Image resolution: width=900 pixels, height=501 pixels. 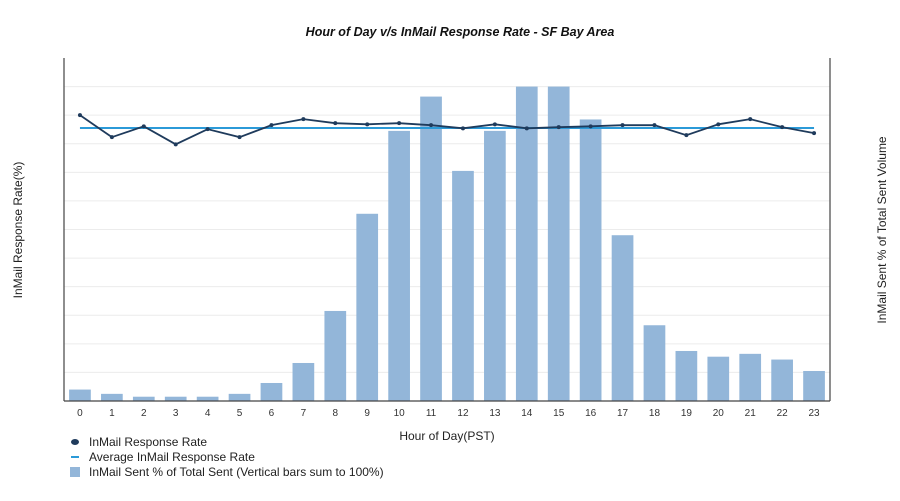 What do you see at coordinates (75, 471) in the screenshot?
I see `bar-marker-icon` at bounding box center [75, 471].